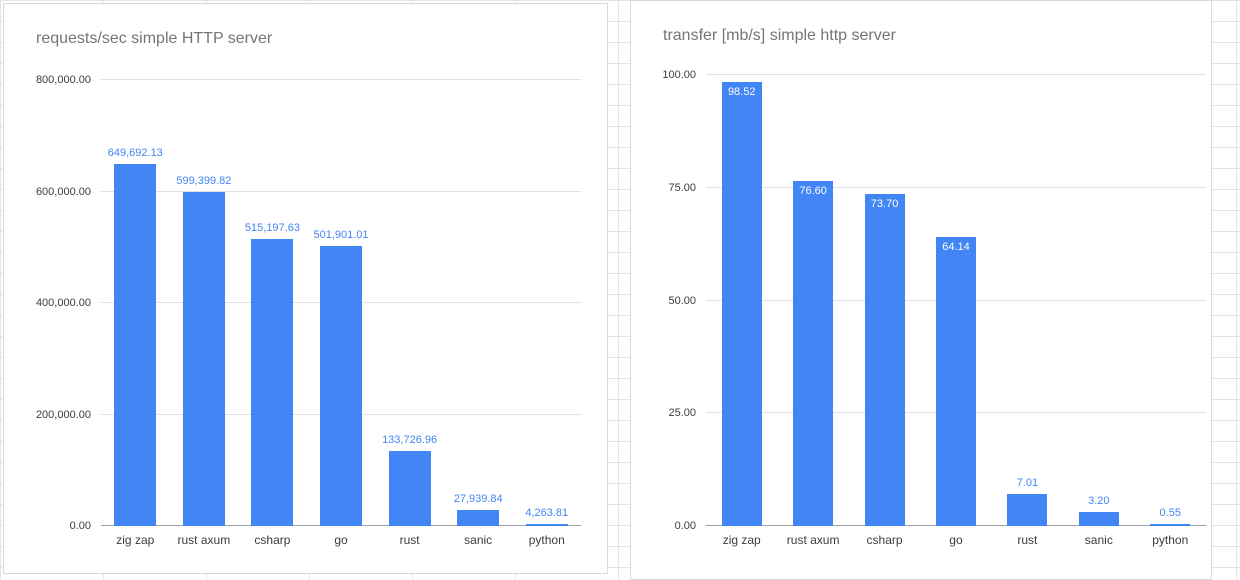  What do you see at coordinates (272, 227) in the screenshot?
I see `bar-value-label: 515,197.63` at bounding box center [272, 227].